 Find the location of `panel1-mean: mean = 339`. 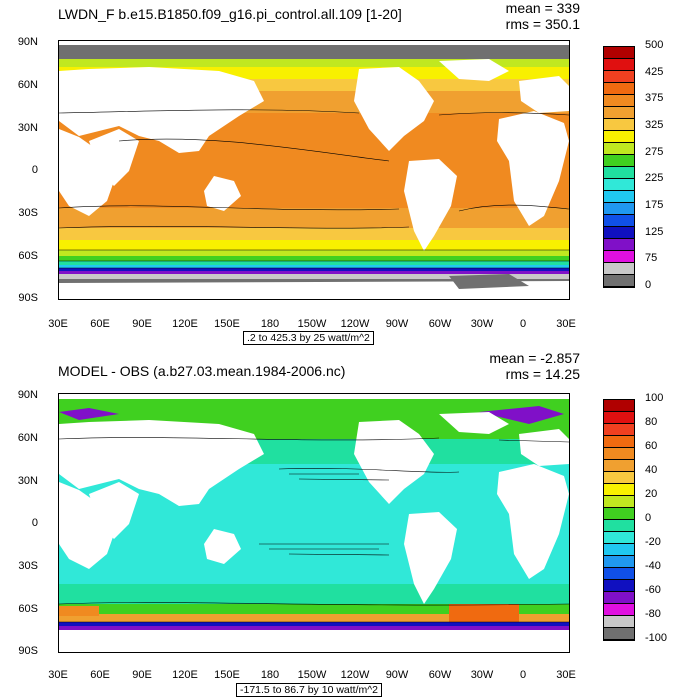

panel1-mean: mean = 339 is located at coordinates (542, 8).